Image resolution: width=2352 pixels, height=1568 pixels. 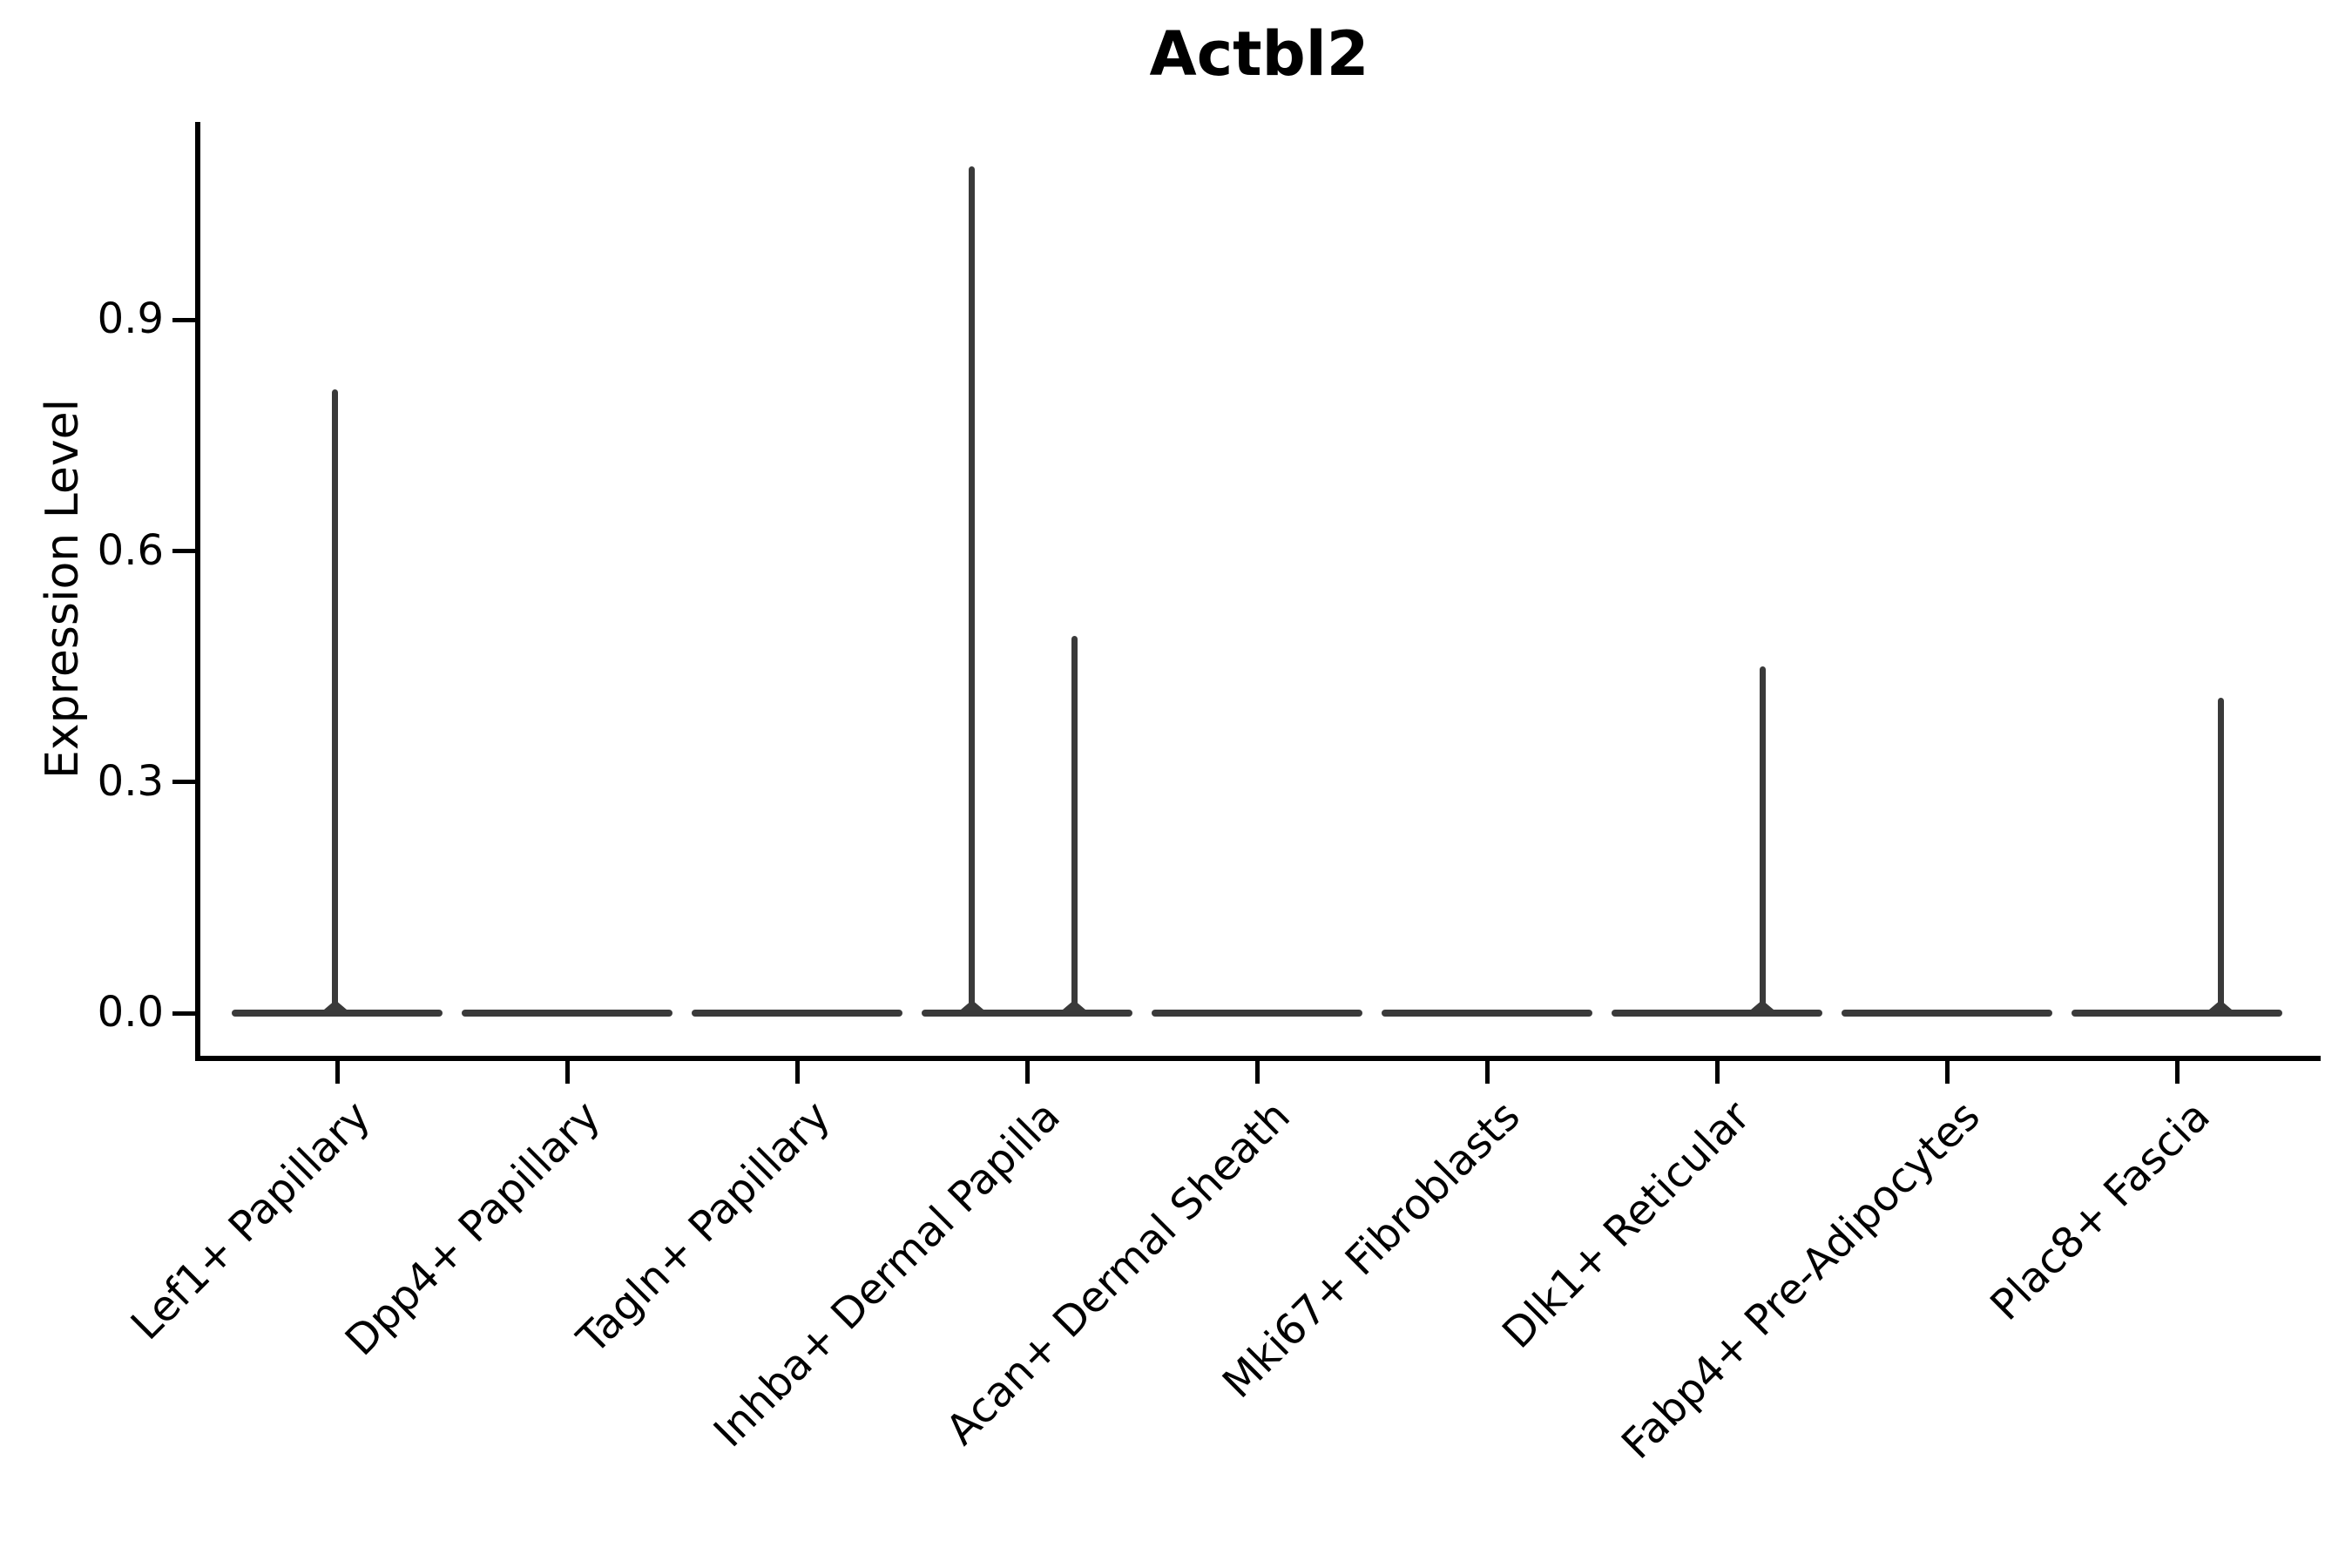 What do you see at coordinates (130, 781) in the screenshot?
I see `y-tick-label: 0.3` at bounding box center [130, 781].